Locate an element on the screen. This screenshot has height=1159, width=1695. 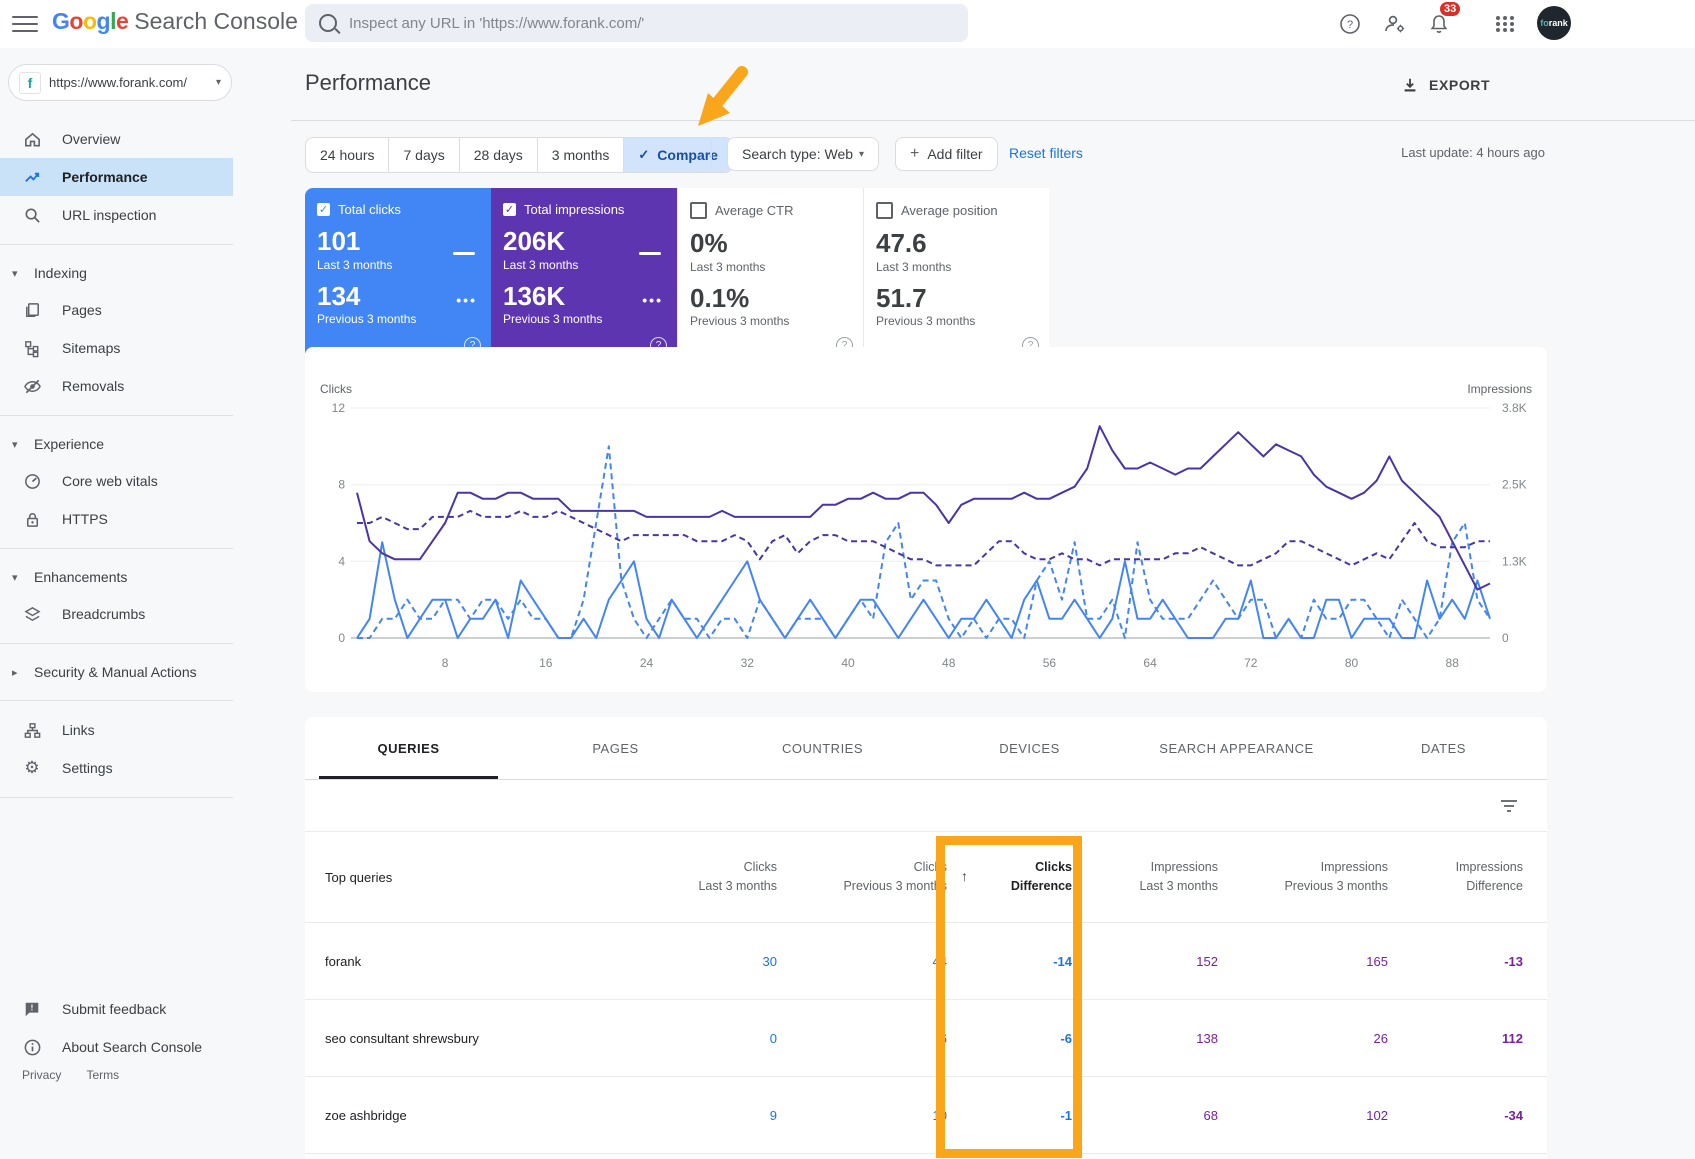
range-24-hours: 24 hours is located at coordinates (348, 155).